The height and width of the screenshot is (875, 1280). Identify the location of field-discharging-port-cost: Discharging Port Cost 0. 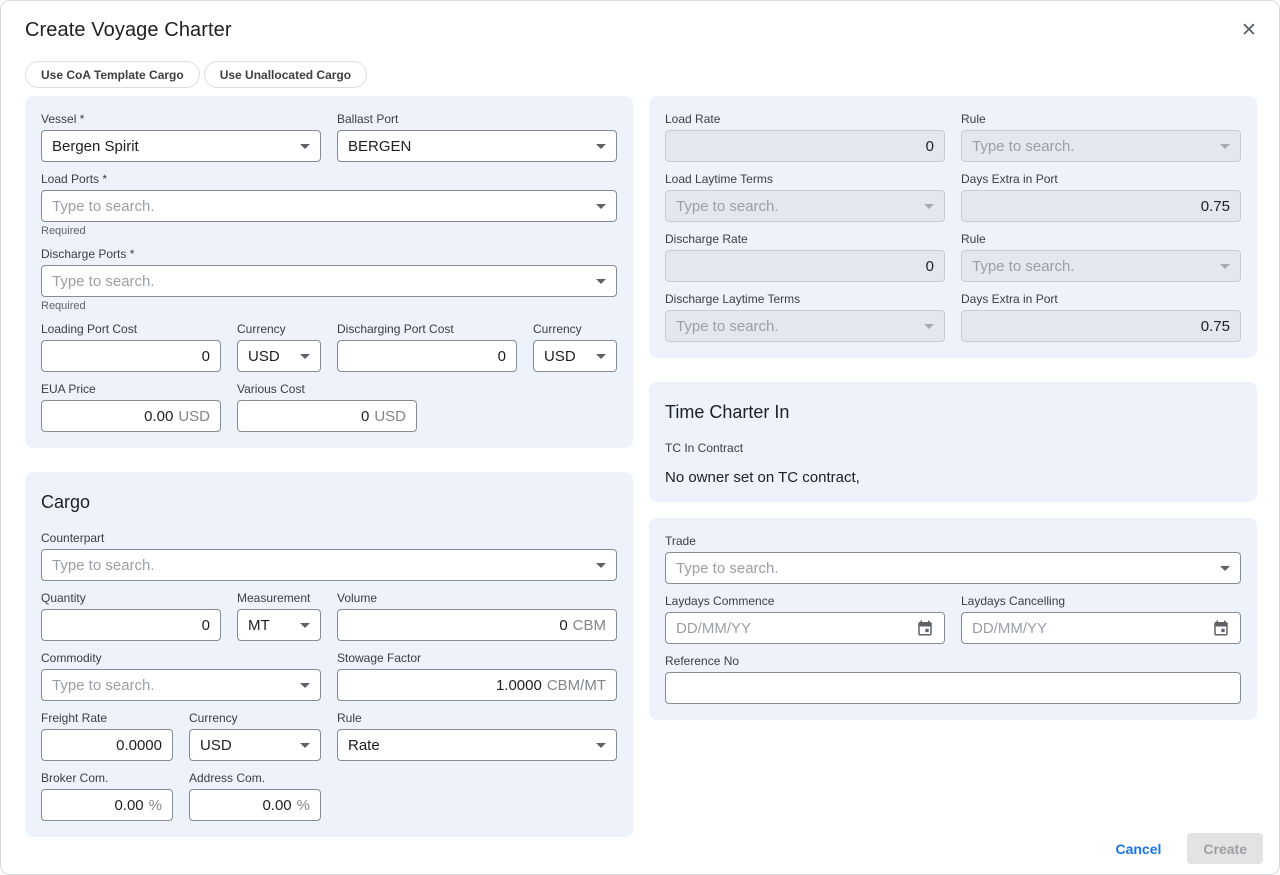
(427, 347).